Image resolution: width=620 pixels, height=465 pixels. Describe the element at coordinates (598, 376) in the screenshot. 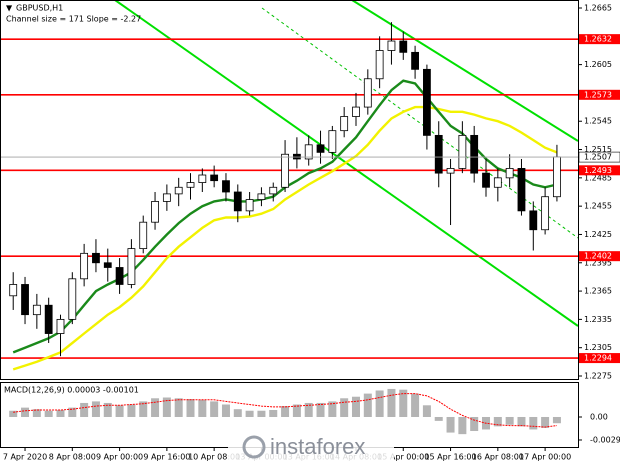

I see `y-tick-label: 1.2275` at that location.